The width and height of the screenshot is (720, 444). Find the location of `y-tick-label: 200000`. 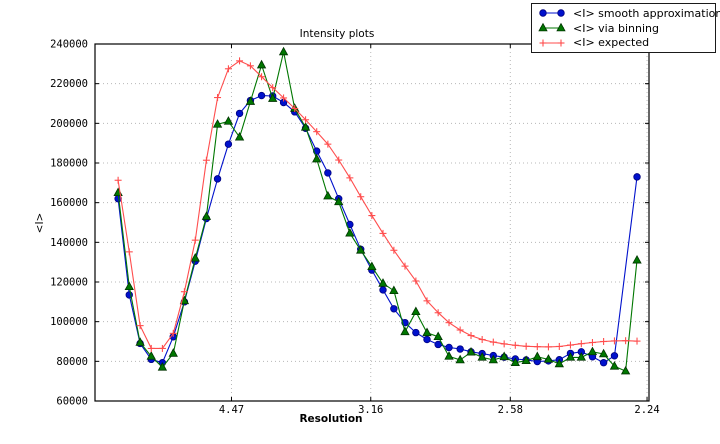

y-tick-label: 200000 is located at coordinates (69, 124).